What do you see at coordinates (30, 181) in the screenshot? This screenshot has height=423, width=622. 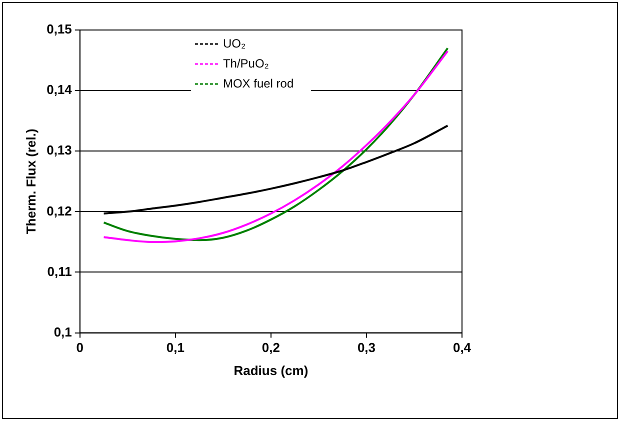 I see `y-axis-title: Therm. Flux (rel.)` at bounding box center [30, 181].